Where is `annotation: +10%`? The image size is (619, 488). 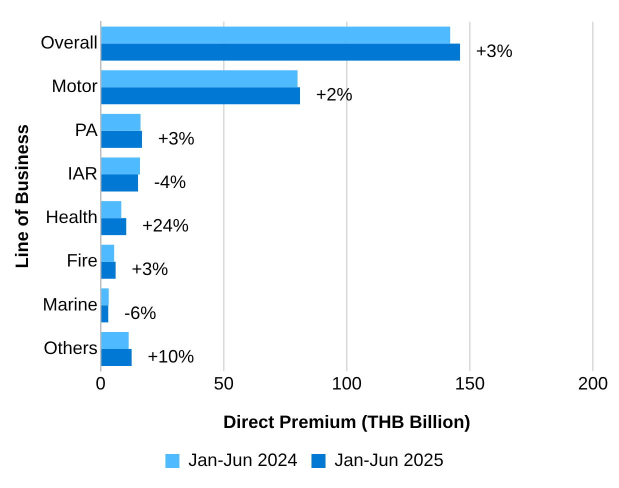 annotation: +10% is located at coordinates (171, 356).